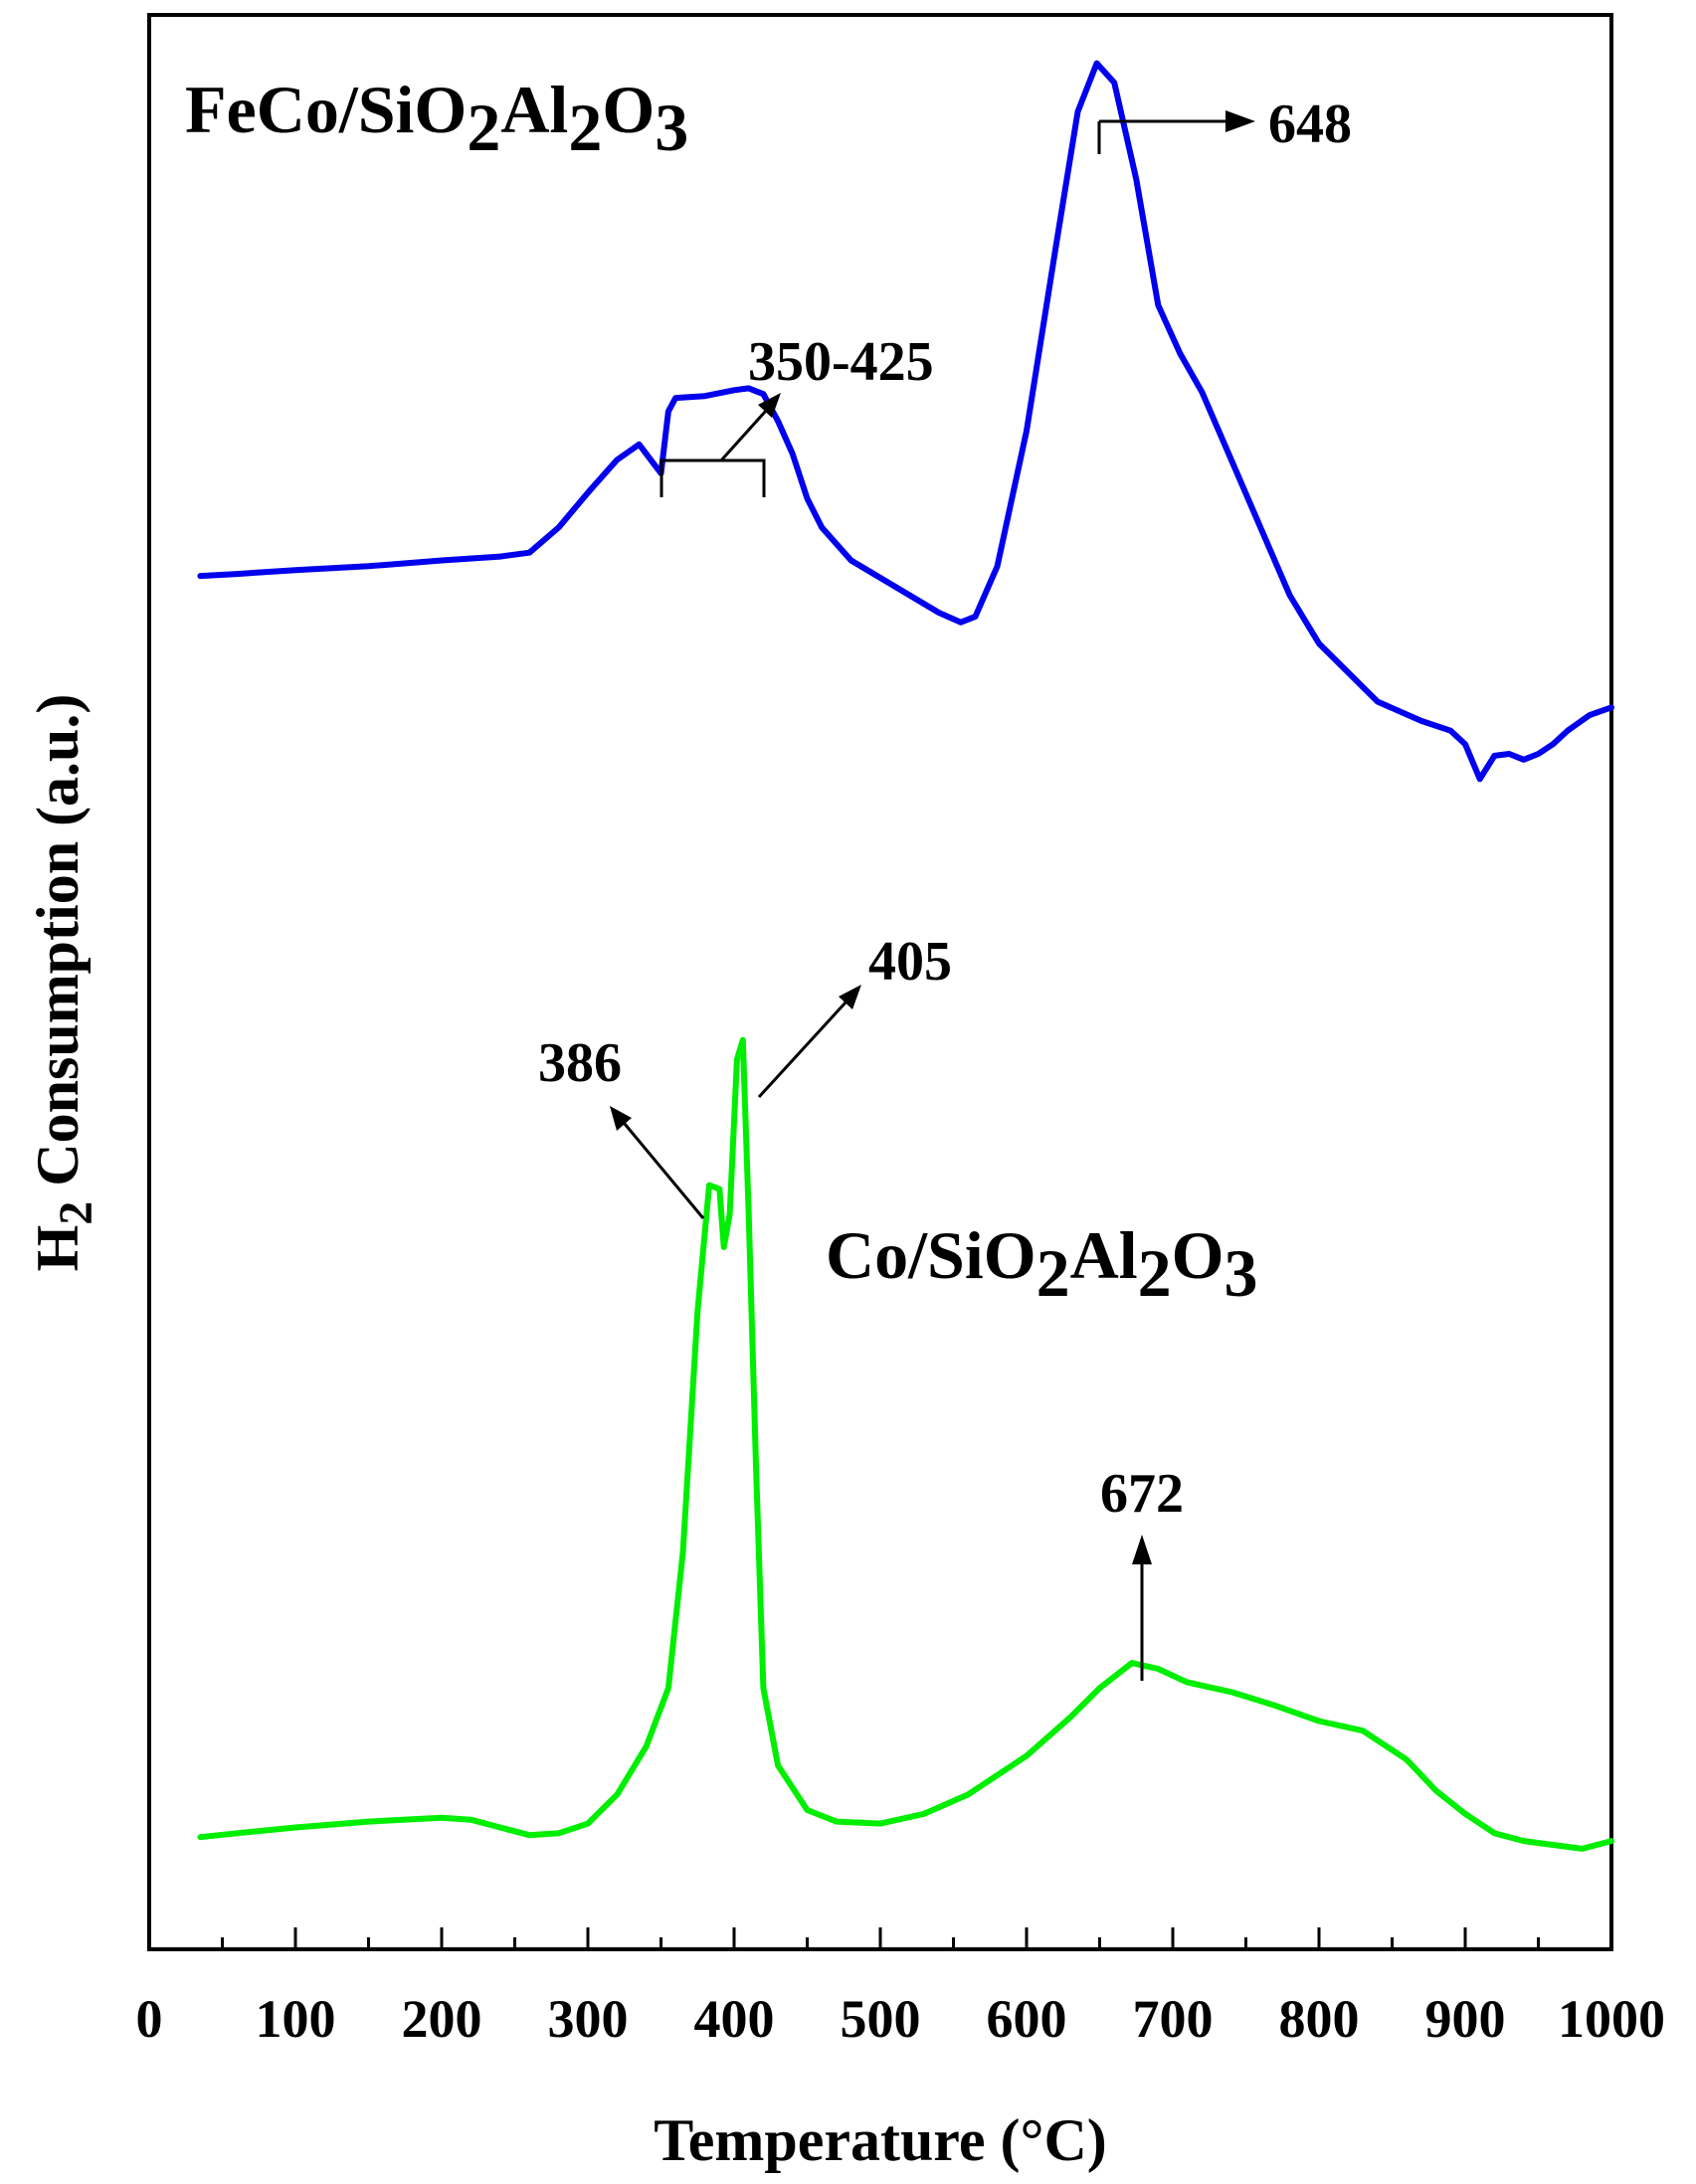 The width and height of the screenshot is (1696, 2184). I want to click on annotation-672-label: 672, so click(1142, 1494).